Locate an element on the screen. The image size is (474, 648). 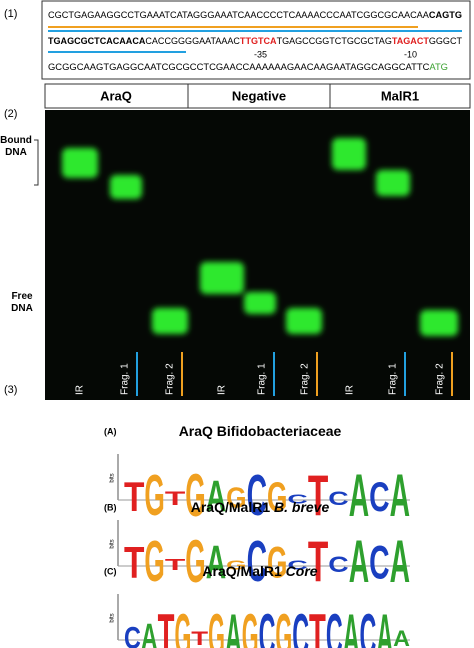
gel-header is located at coordinates (257, 96).